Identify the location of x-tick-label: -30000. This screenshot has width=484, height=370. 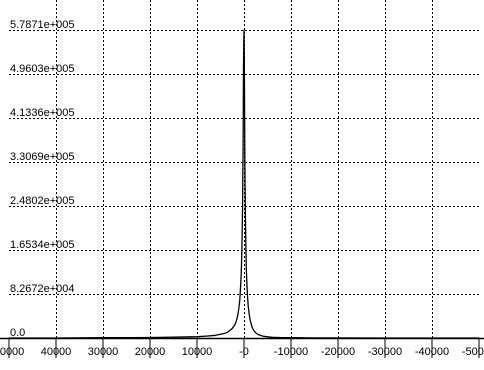
(385, 352).